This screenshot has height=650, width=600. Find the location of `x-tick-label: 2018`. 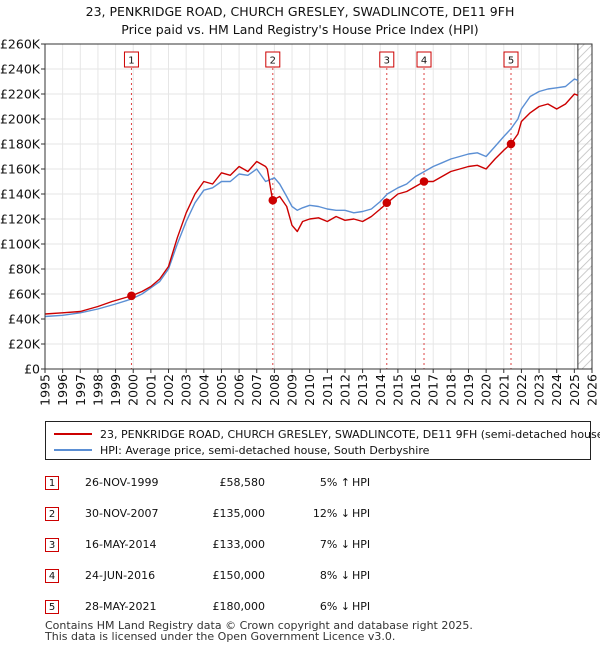

x-tick-label: 2018 is located at coordinates (450, 390).